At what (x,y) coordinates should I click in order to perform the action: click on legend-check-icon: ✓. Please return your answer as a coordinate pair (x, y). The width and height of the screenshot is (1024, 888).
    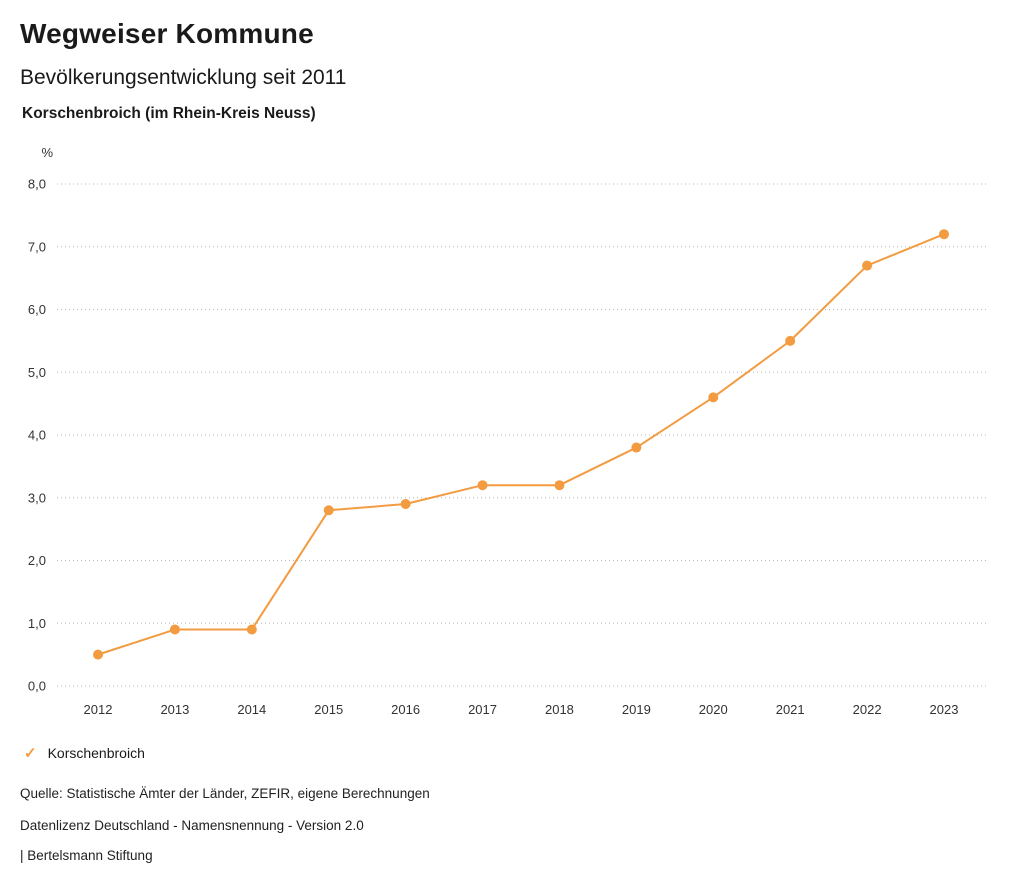
    Looking at the image, I should click on (30, 753).